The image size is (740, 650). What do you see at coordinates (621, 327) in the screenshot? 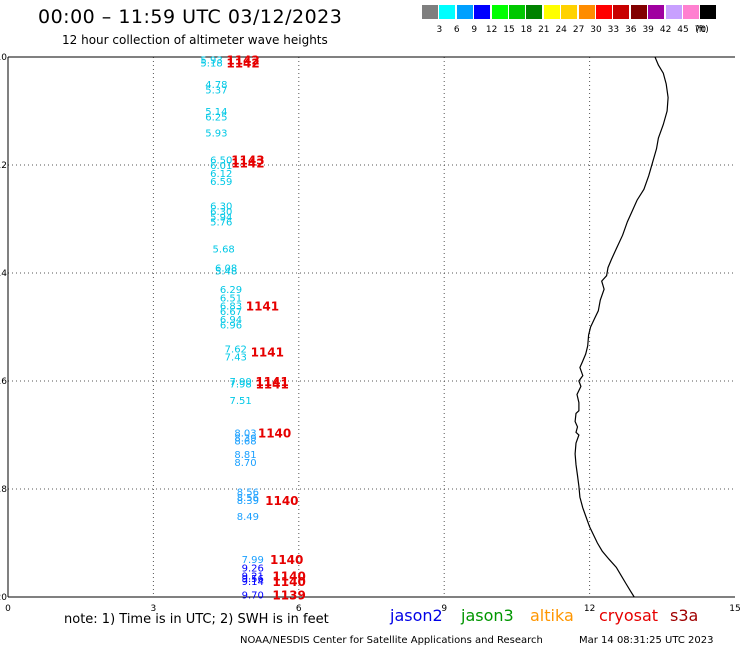
I see `coastline` at bounding box center [621, 327].